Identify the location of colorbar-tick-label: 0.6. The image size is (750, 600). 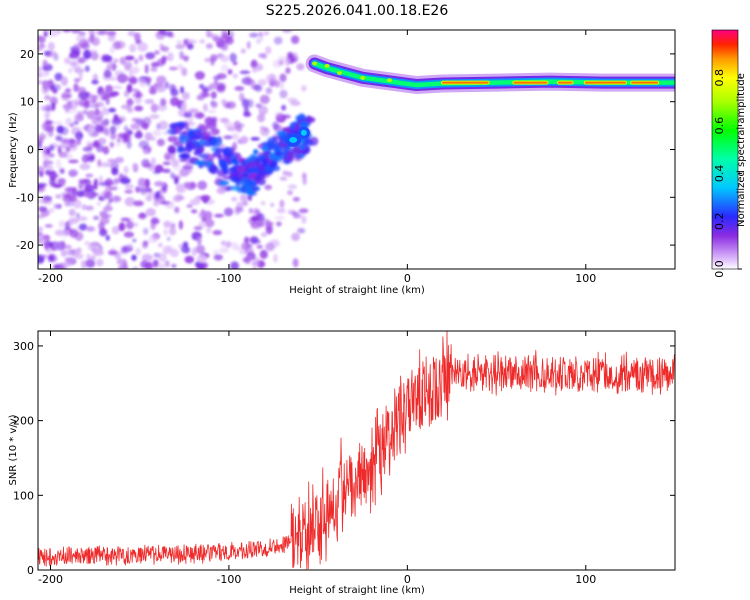
(719, 126).